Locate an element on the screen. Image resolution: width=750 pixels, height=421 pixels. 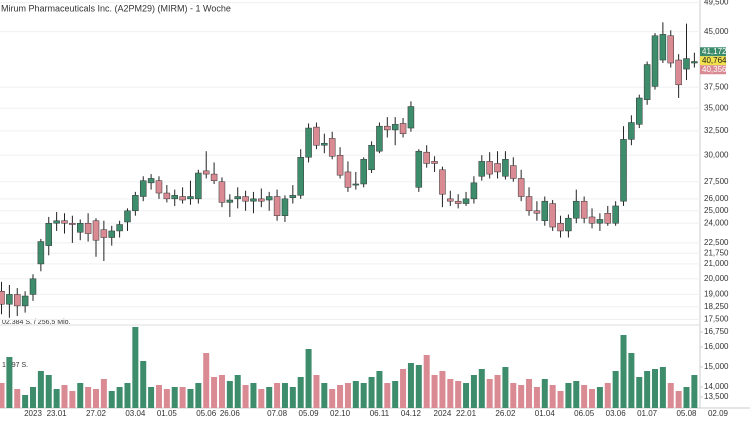
y-tick-label: 35,000 is located at coordinates (716, 107).